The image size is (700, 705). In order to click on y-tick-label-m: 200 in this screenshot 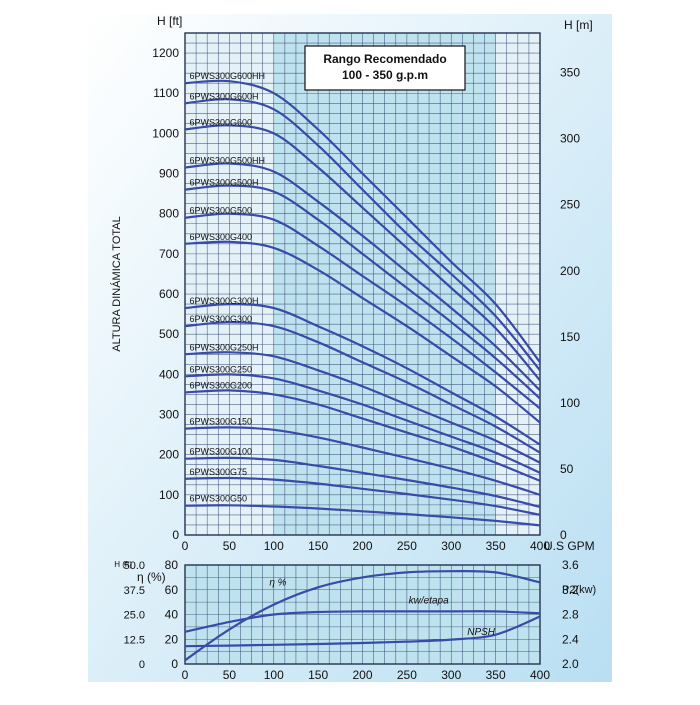, I will do `click(570, 271)`.